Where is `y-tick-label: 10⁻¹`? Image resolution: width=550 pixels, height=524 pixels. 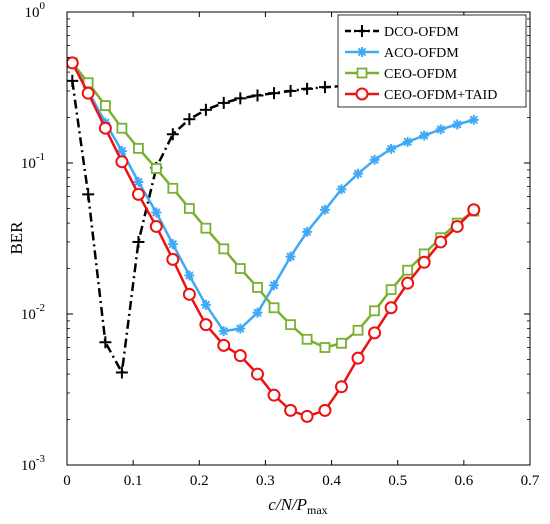
y-tick-label: 10⁻¹ is located at coordinates (33, 161).